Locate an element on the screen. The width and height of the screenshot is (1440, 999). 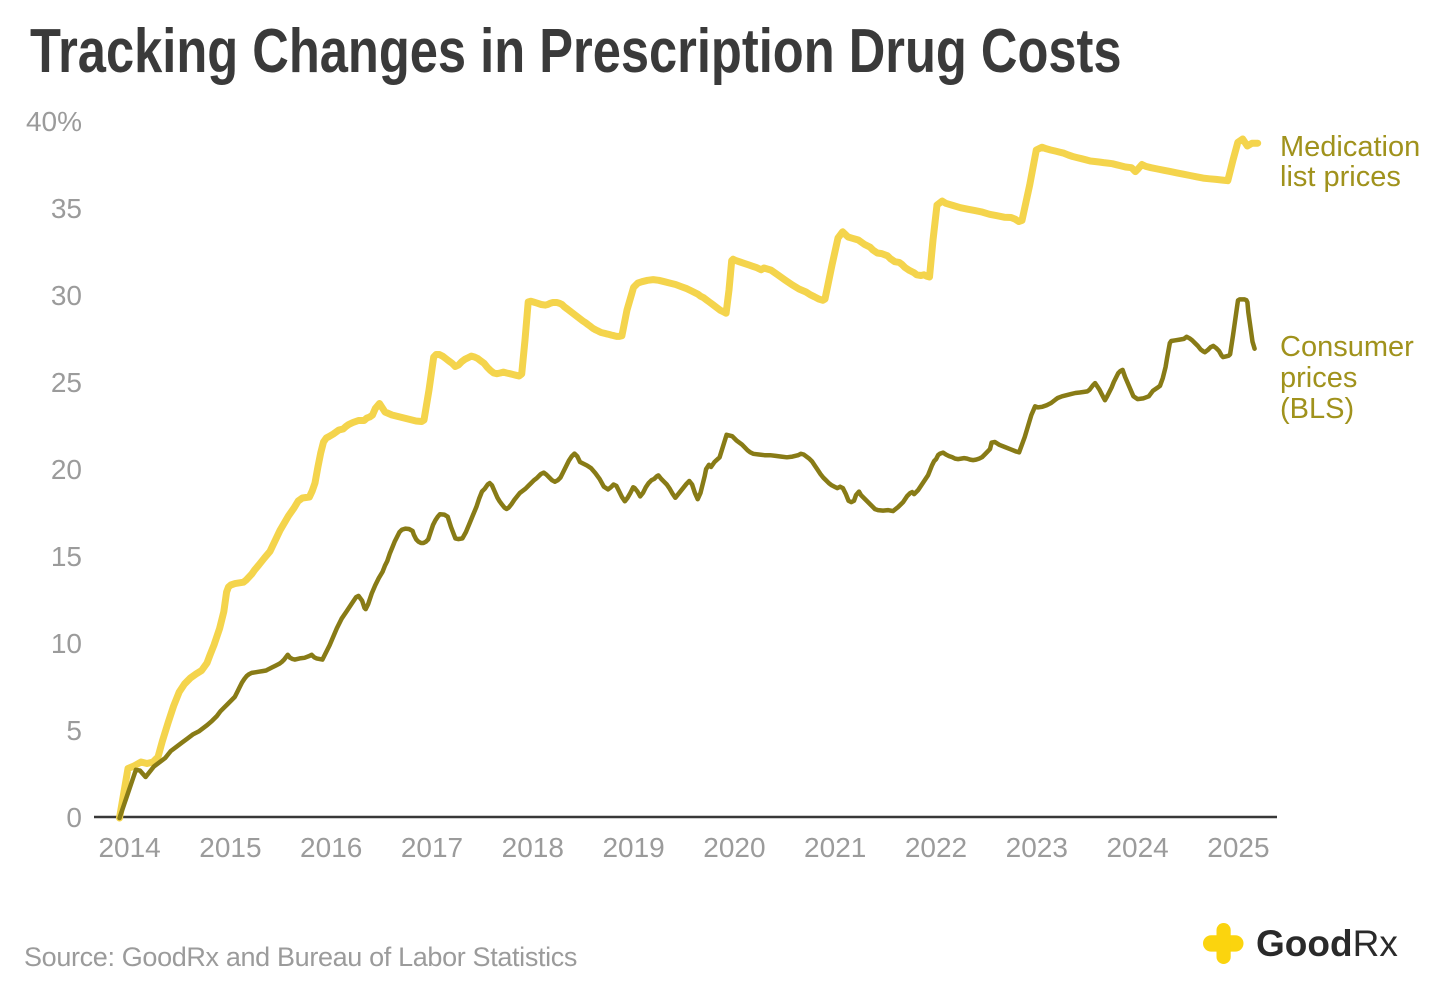
svg-text: 2020 is located at coordinates (734, 847).